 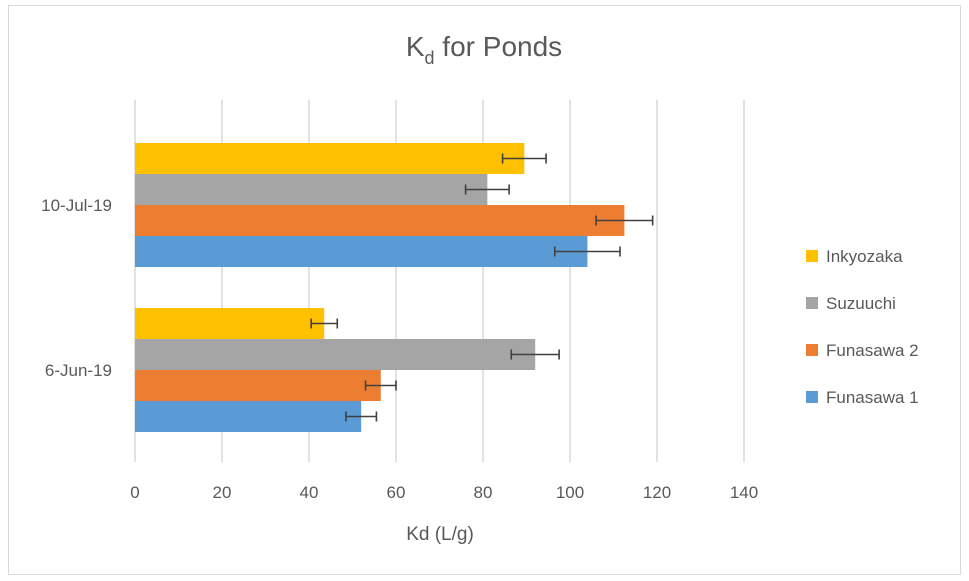 What do you see at coordinates (134, 492) in the screenshot?
I see `x-tick-label: 0` at bounding box center [134, 492].